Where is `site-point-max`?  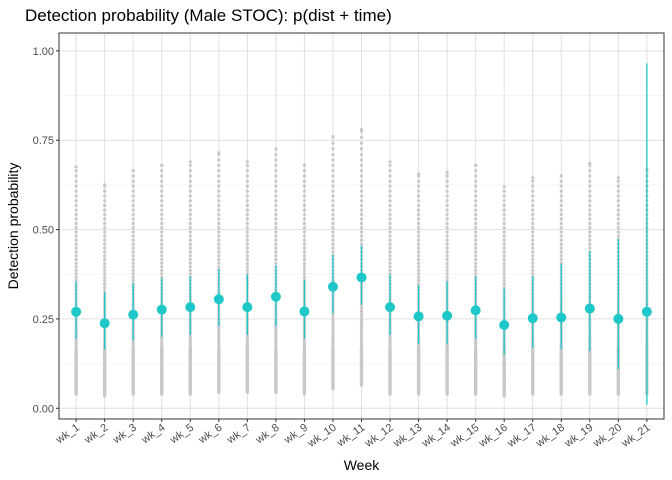 site-point-max is located at coordinates (533, 178).